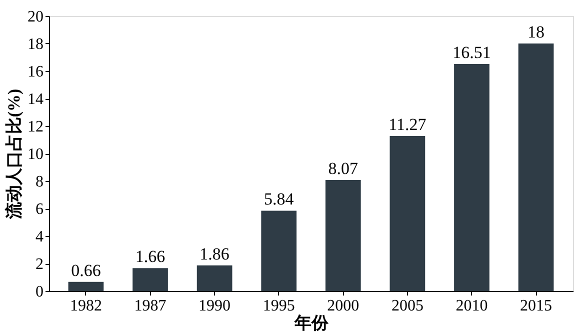 This screenshot has height=335, width=581. Describe the element at coordinates (312, 323) in the screenshot. I see `x-axis-title: 年份` at that location.